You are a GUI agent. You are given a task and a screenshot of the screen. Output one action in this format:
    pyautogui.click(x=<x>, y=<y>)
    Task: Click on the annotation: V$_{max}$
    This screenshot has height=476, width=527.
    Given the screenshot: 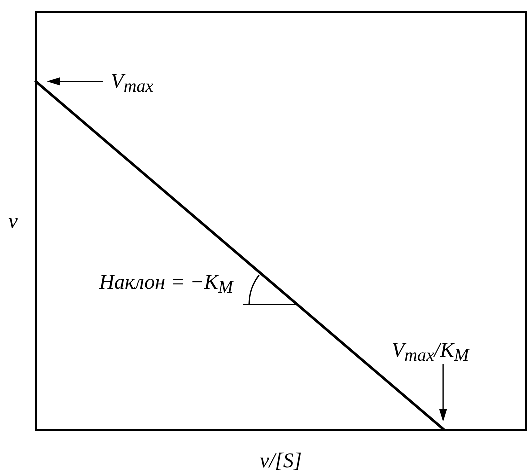 What is the action you would take?
    pyautogui.click(x=132, y=82)
    